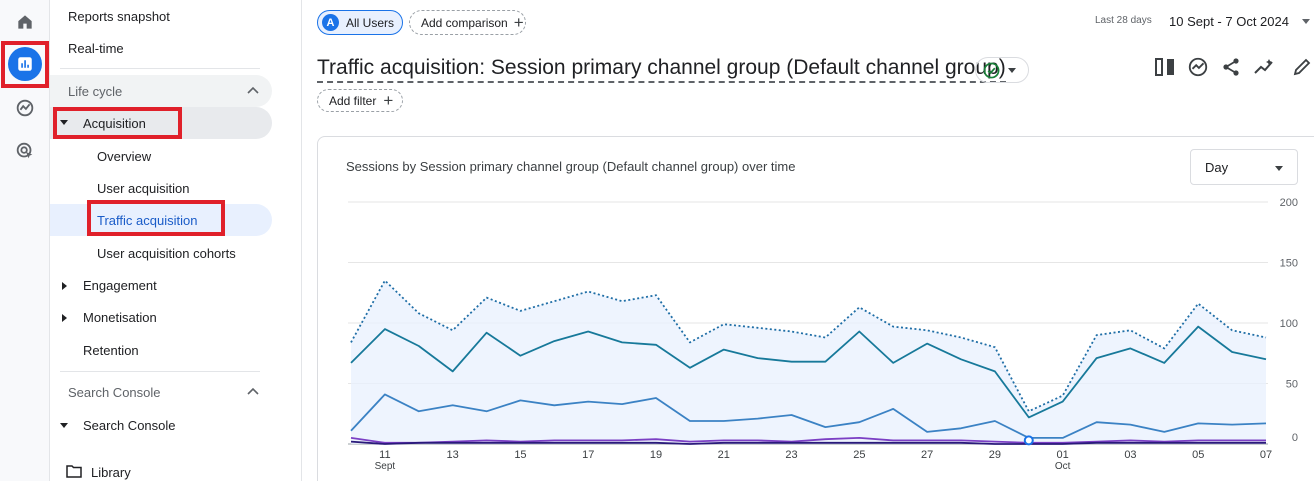  What do you see at coordinates (656, 455) in the screenshot?
I see `x-tick-label: 19` at bounding box center [656, 455].